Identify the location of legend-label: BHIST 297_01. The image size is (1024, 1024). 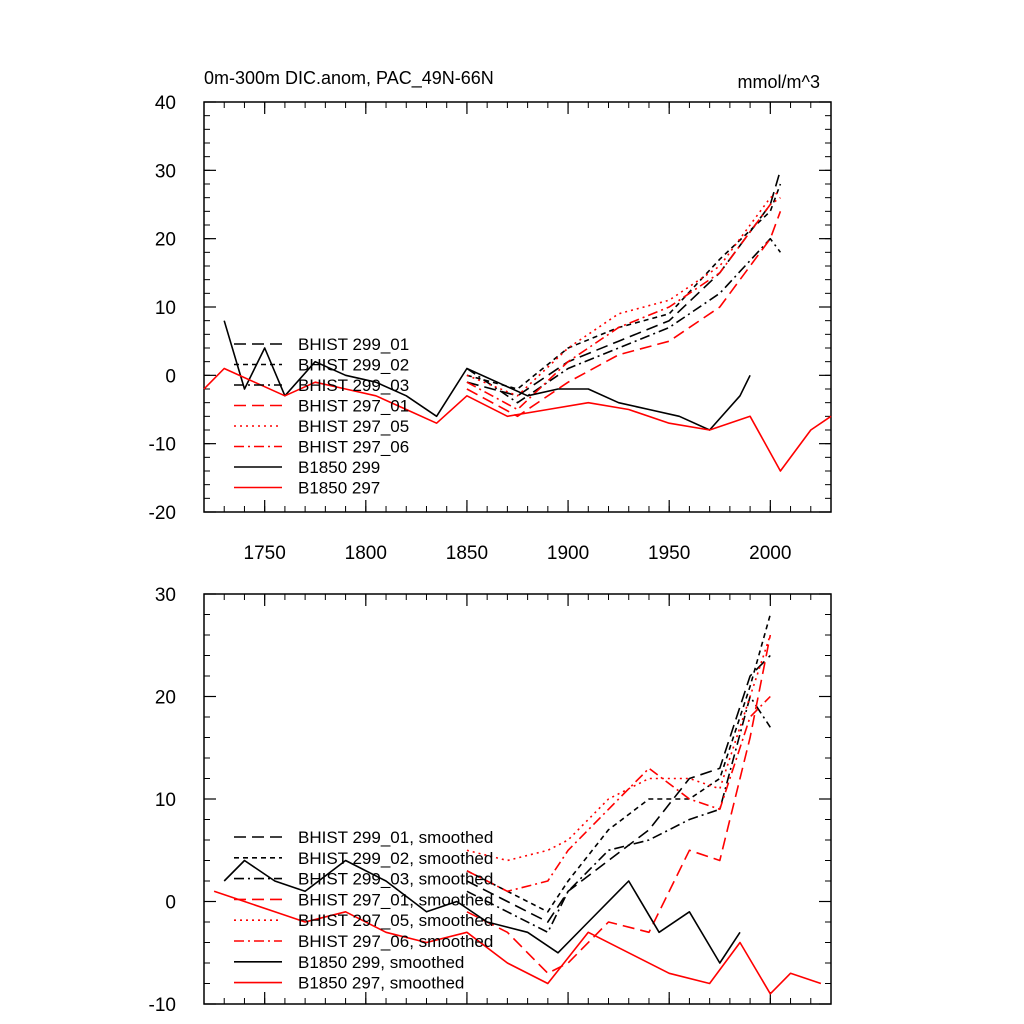
(353, 406).